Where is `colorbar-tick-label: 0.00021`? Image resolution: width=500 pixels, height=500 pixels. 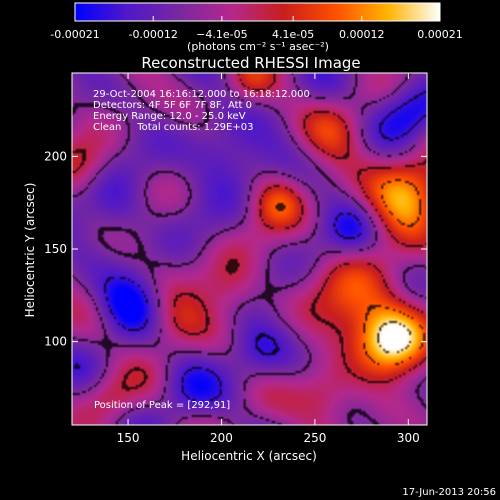
colorbar-tick-label: 0.00021 is located at coordinates (440, 34).